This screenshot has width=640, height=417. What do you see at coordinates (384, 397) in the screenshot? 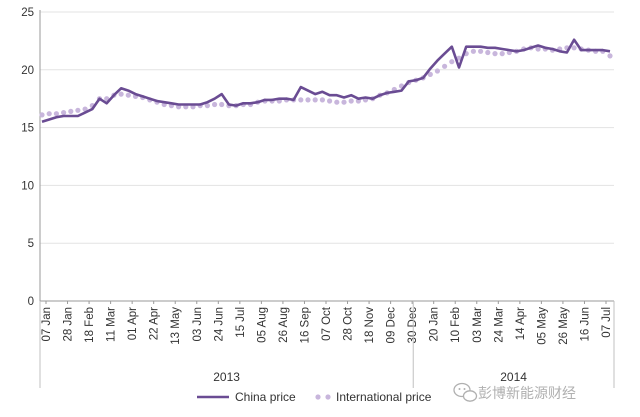
I see `legend-label-international-price: International price` at bounding box center [384, 397].